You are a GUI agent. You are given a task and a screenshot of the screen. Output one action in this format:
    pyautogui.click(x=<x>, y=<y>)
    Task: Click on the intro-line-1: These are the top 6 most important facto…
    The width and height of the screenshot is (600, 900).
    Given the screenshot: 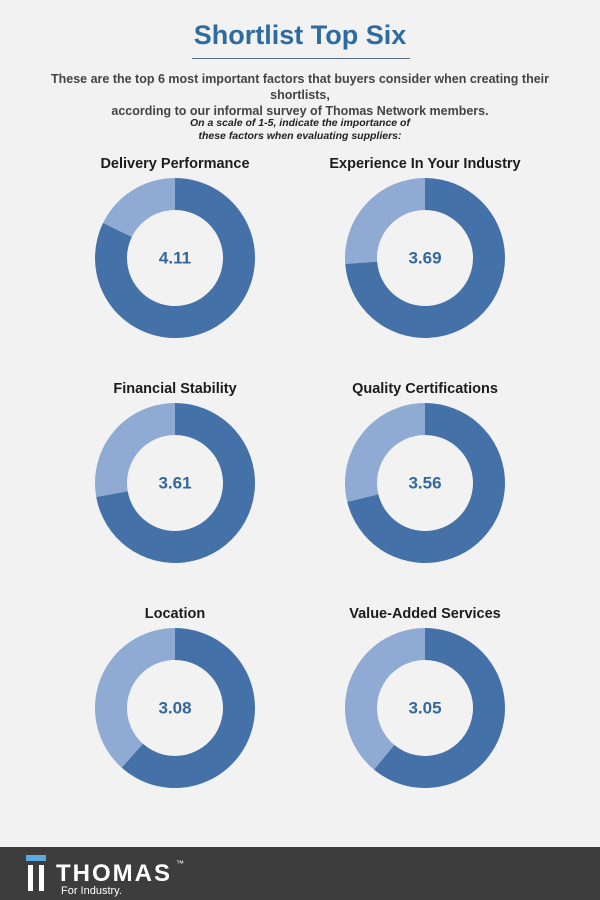 What is the action you would take?
    pyautogui.click(x=300, y=87)
    